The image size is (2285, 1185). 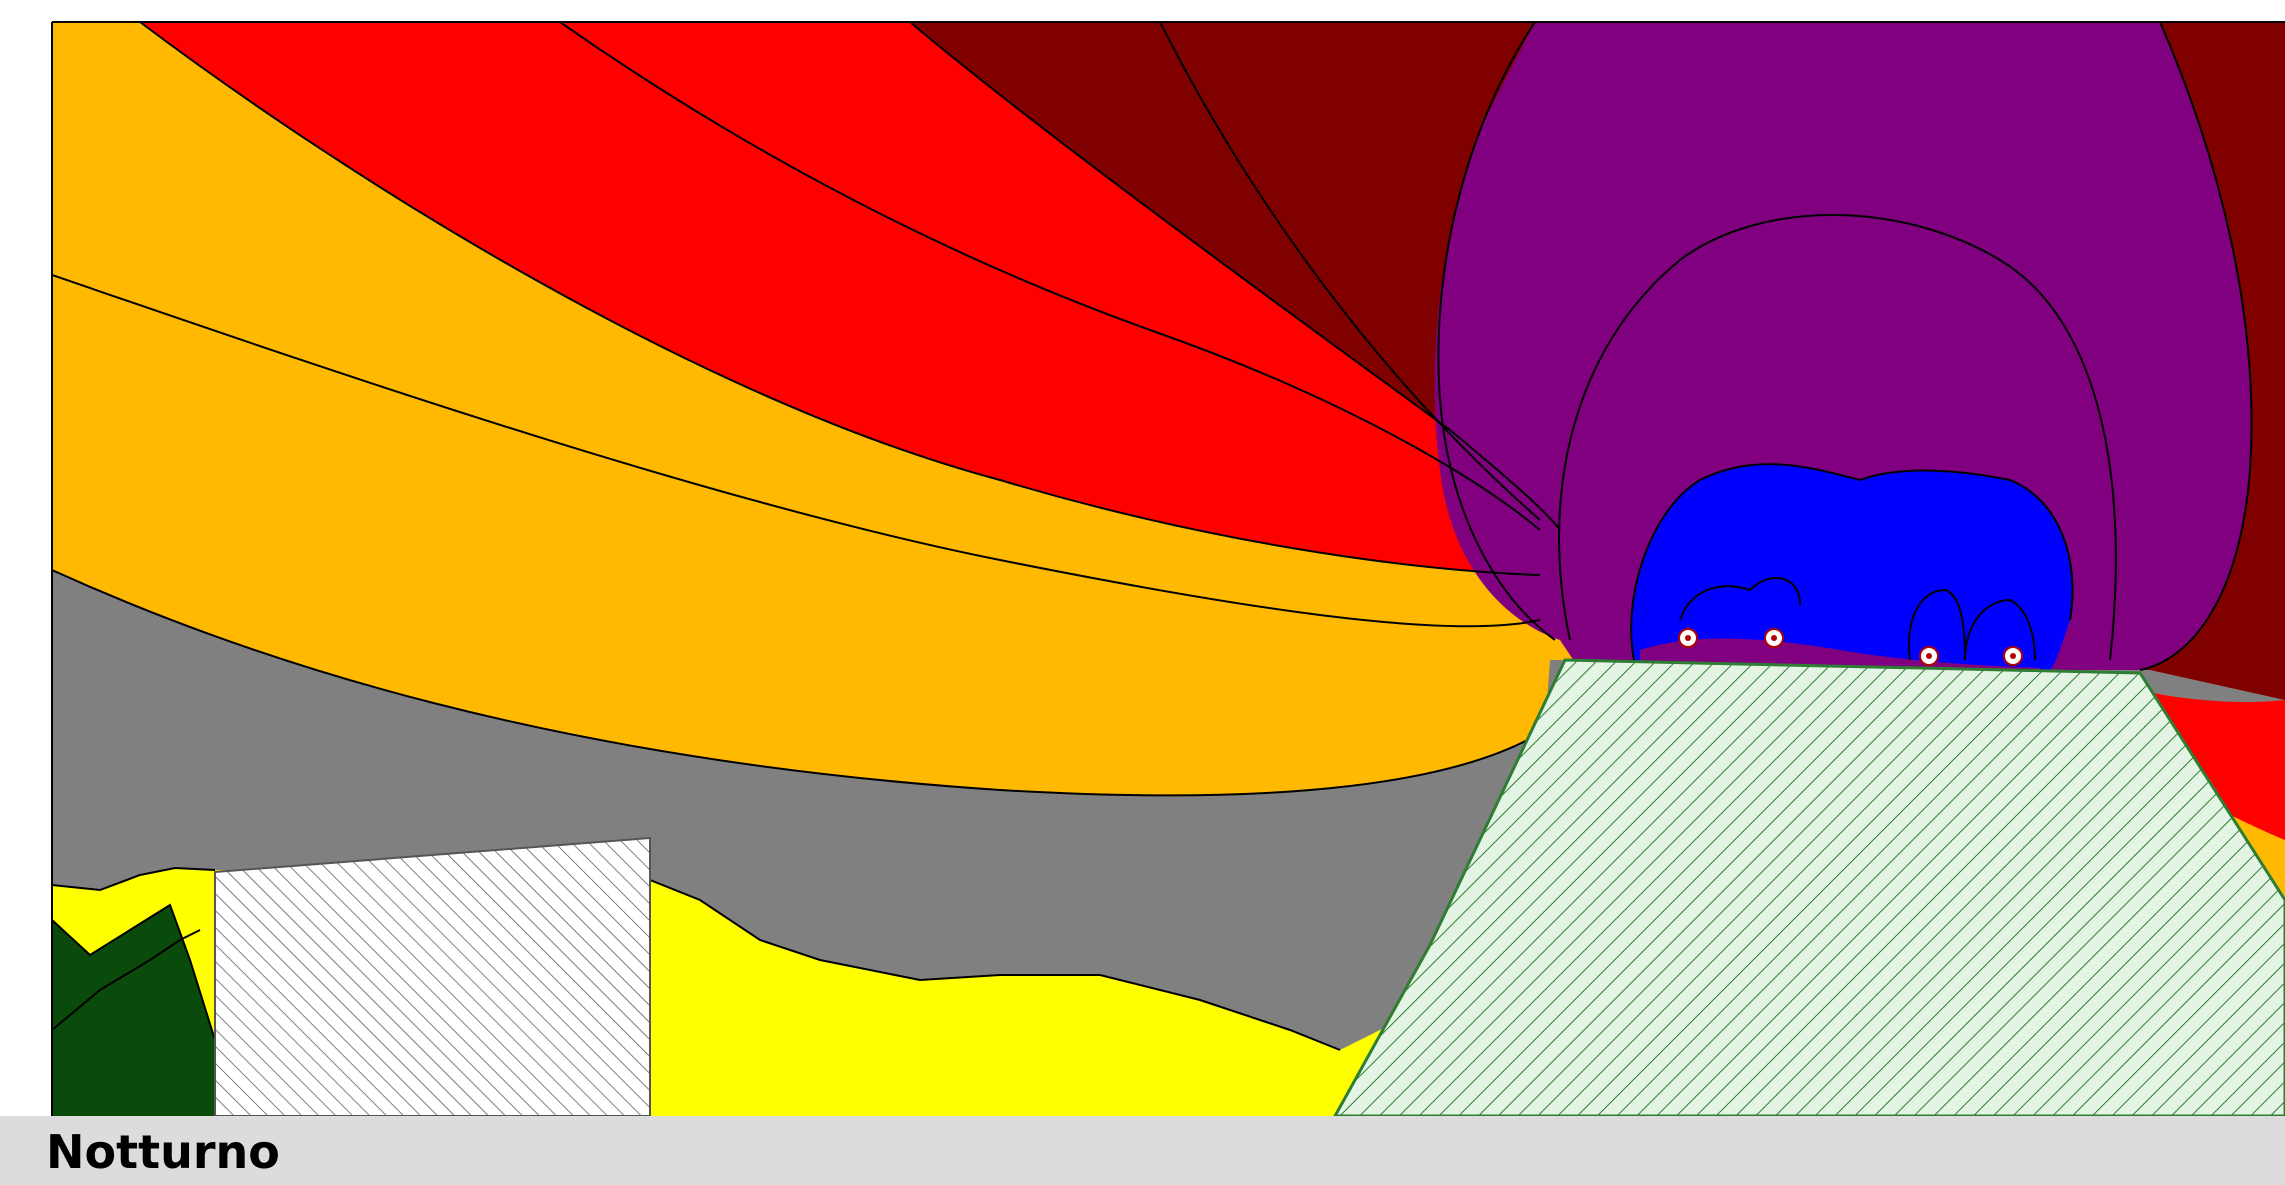 I want to click on building-obstacle, so click(x=432, y=976).